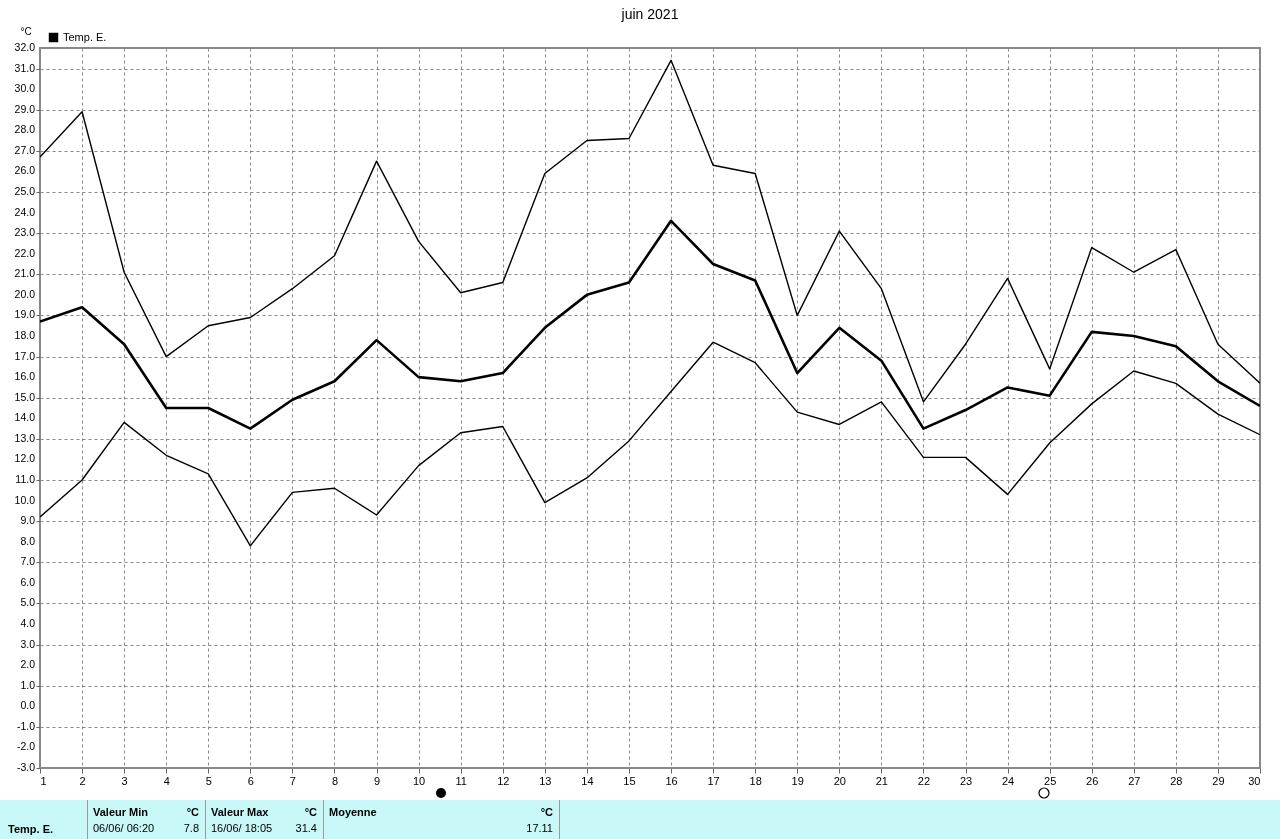  I want to click on x-tick-label: 10, so click(419, 780).